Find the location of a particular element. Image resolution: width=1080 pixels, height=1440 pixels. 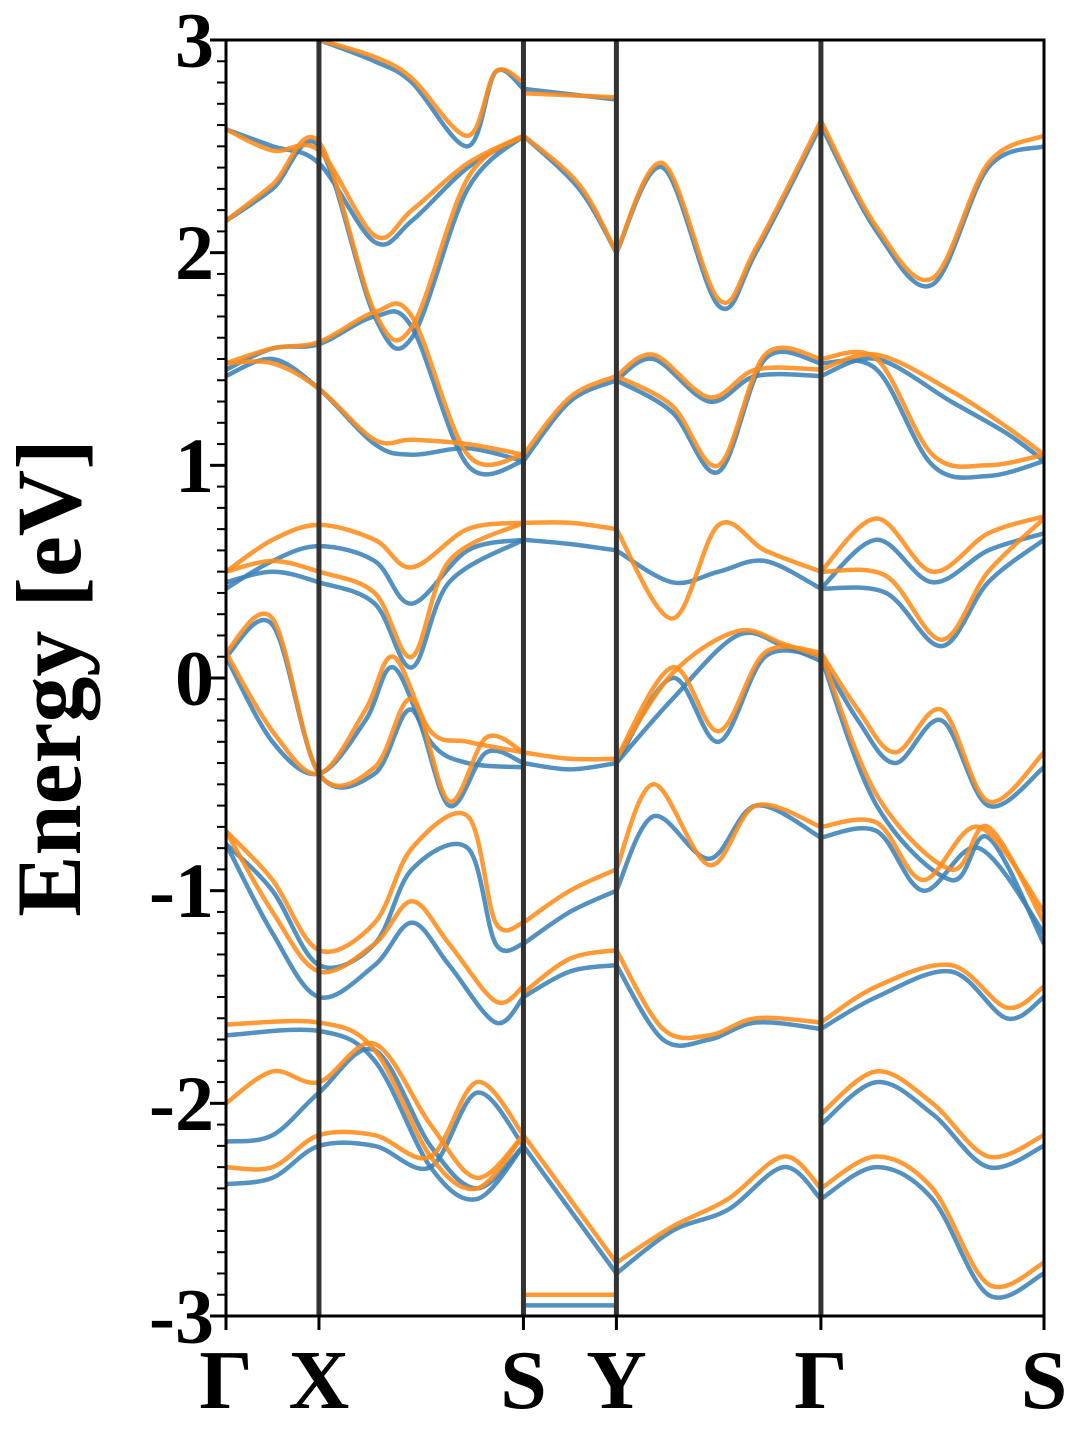

y-tick-label: 0 is located at coordinates (194, 678).